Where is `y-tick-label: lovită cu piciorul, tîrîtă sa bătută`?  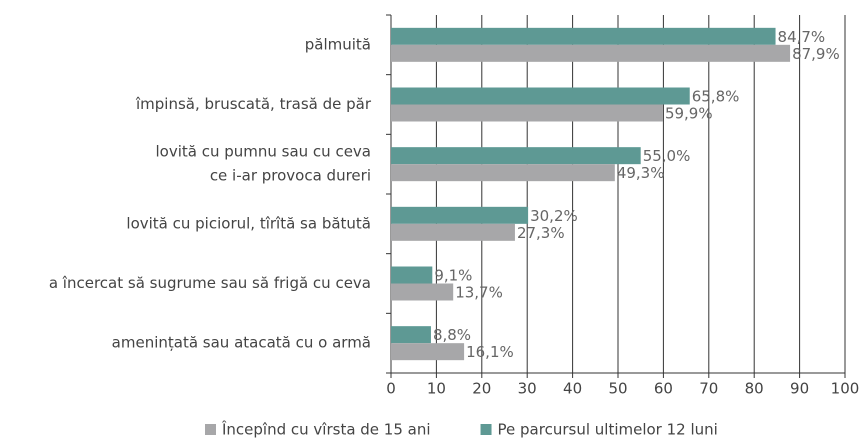 y-tick-label: lovită cu piciorul, tîrîtă sa bătută is located at coordinates (248, 223).